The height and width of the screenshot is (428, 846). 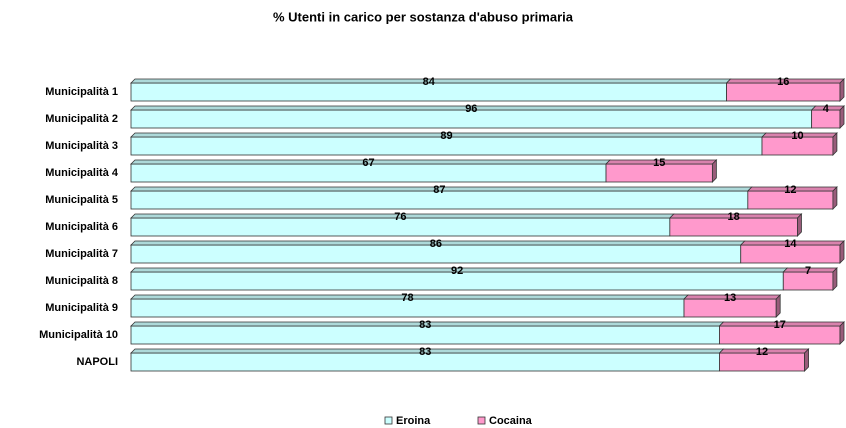 What do you see at coordinates (82, 173) in the screenshot?
I see `y-tick-label: Municipalità 4` at bounding box center [82, 173].